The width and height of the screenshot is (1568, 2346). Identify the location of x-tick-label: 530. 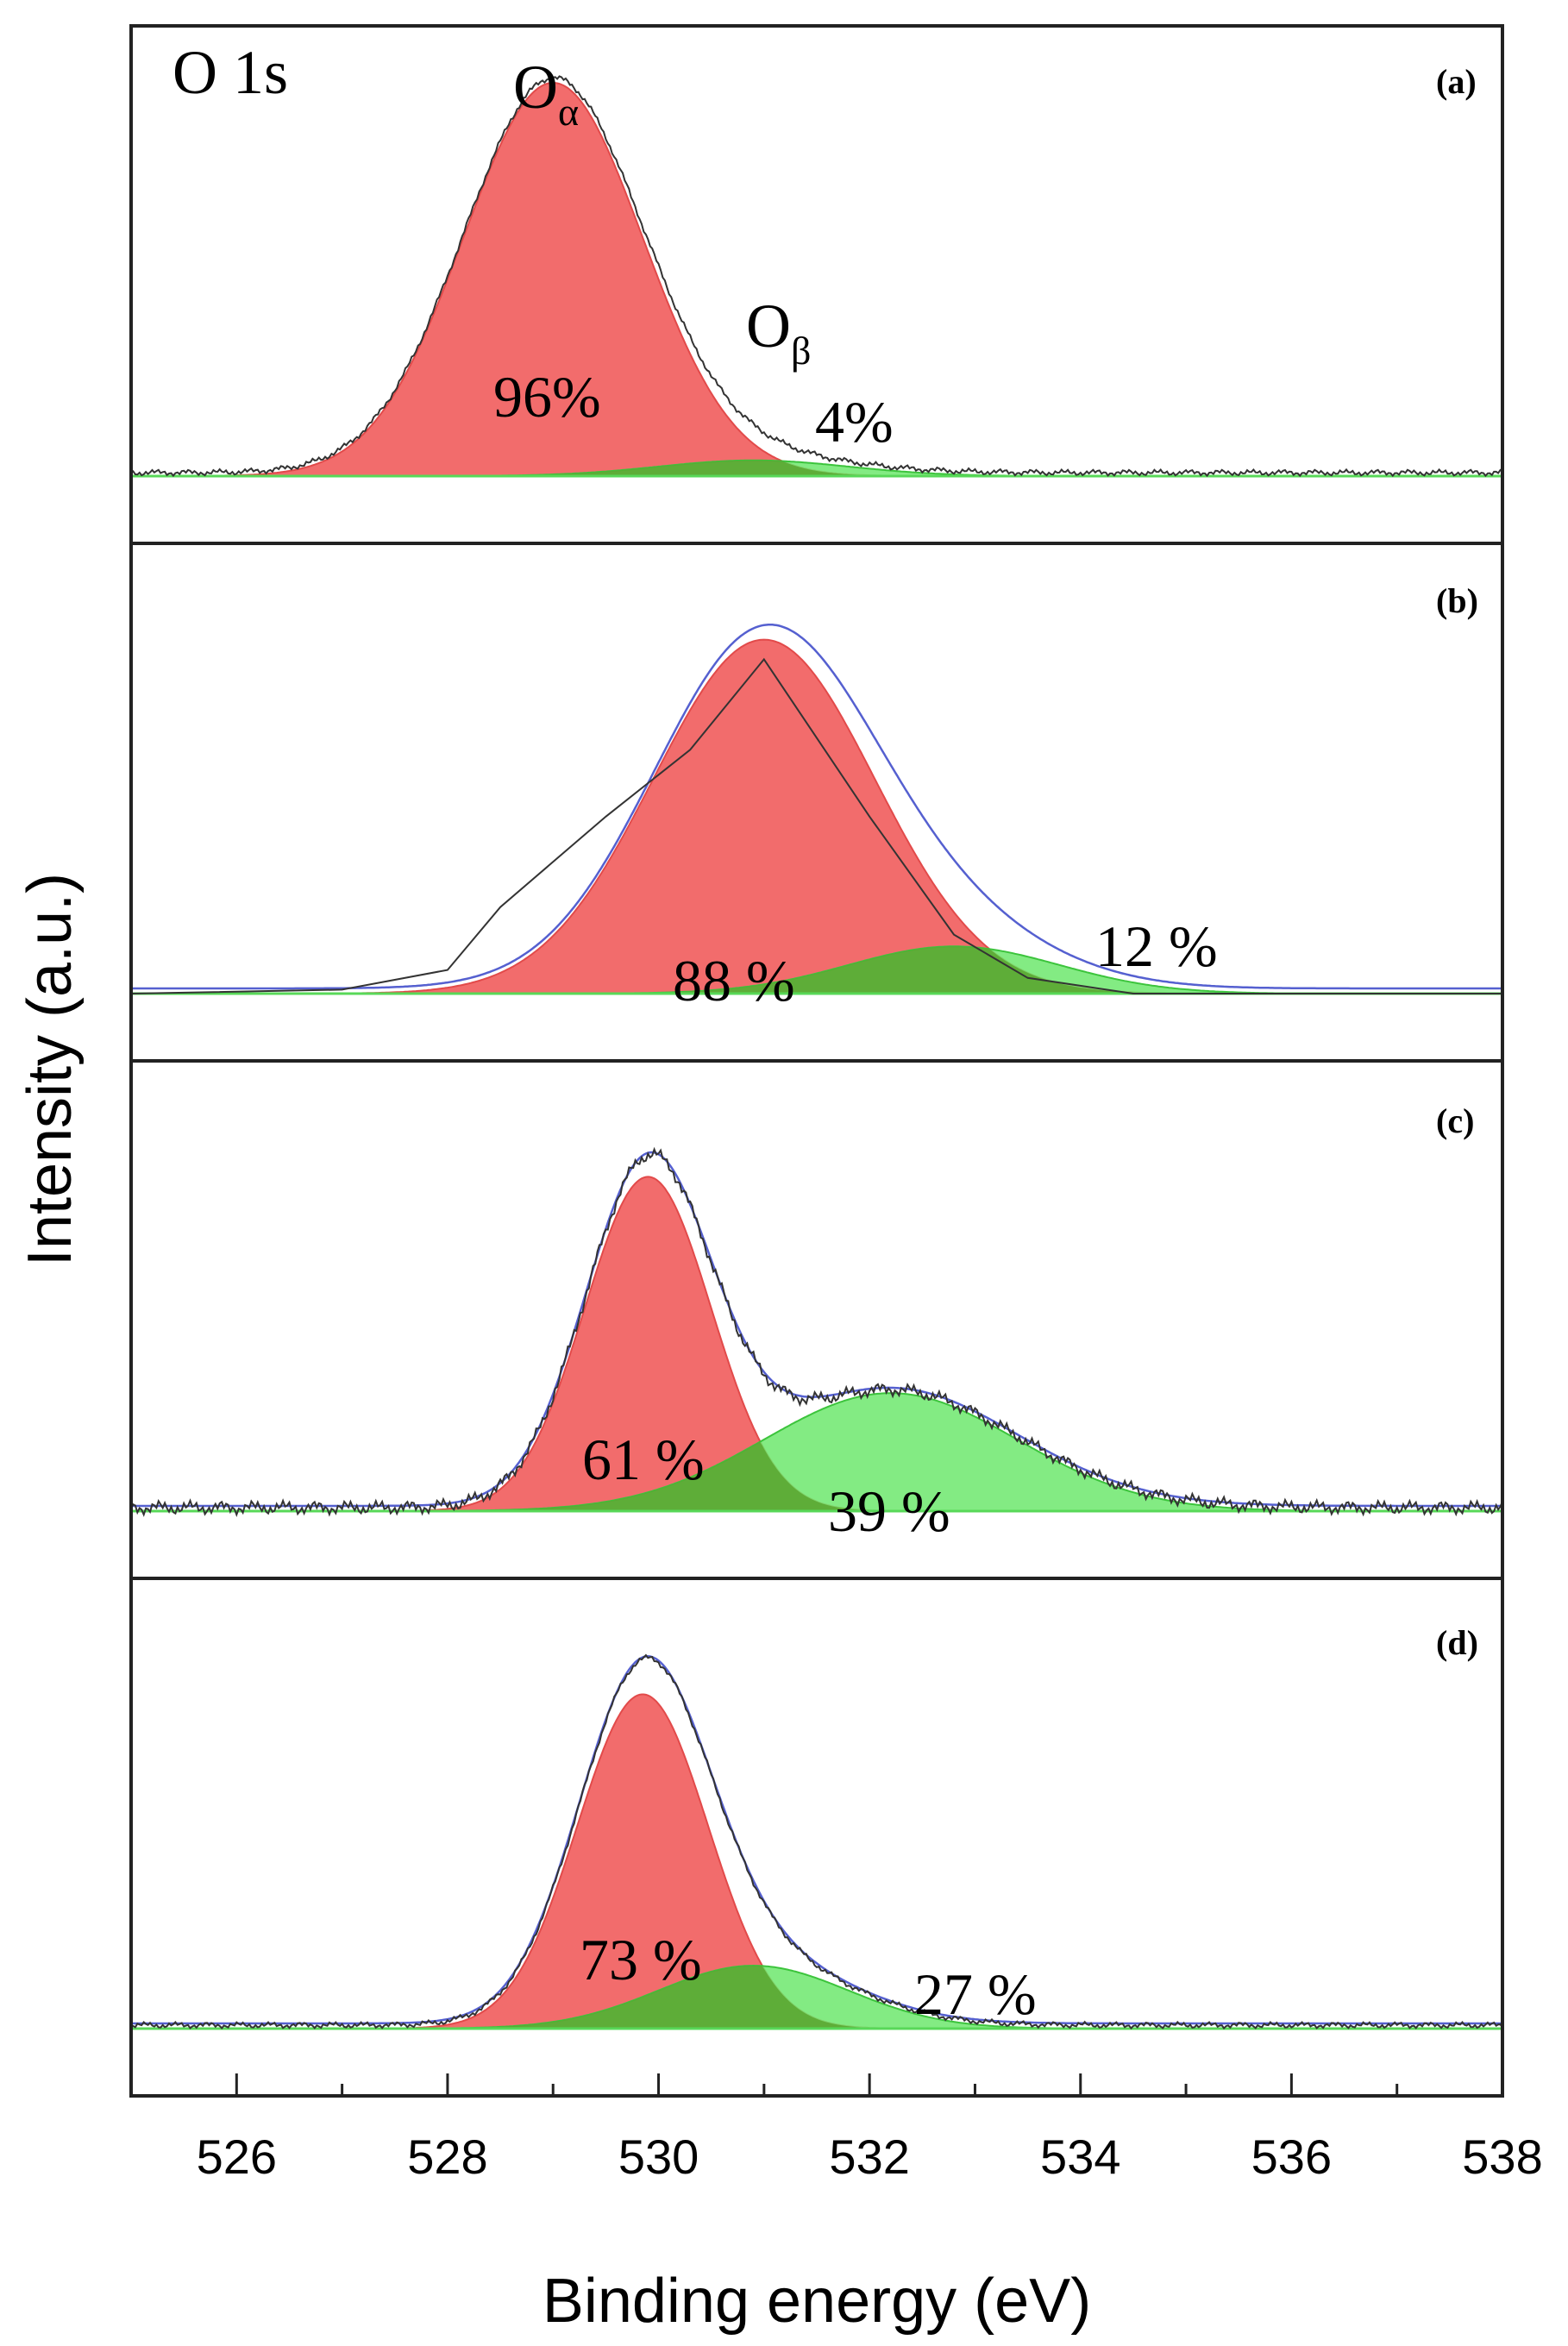
(658, 2157).